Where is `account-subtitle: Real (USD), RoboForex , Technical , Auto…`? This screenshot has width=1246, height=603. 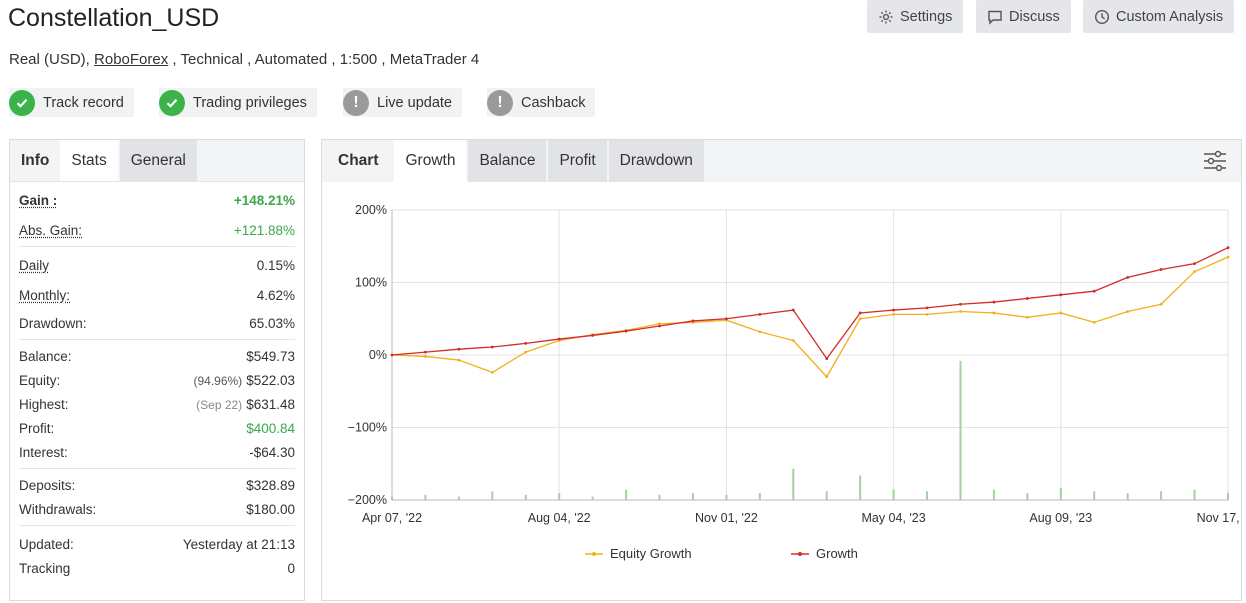 account-subtitle: Real (USD), RoboForex , Technical , Auto… is located at coordinates (244, 59).